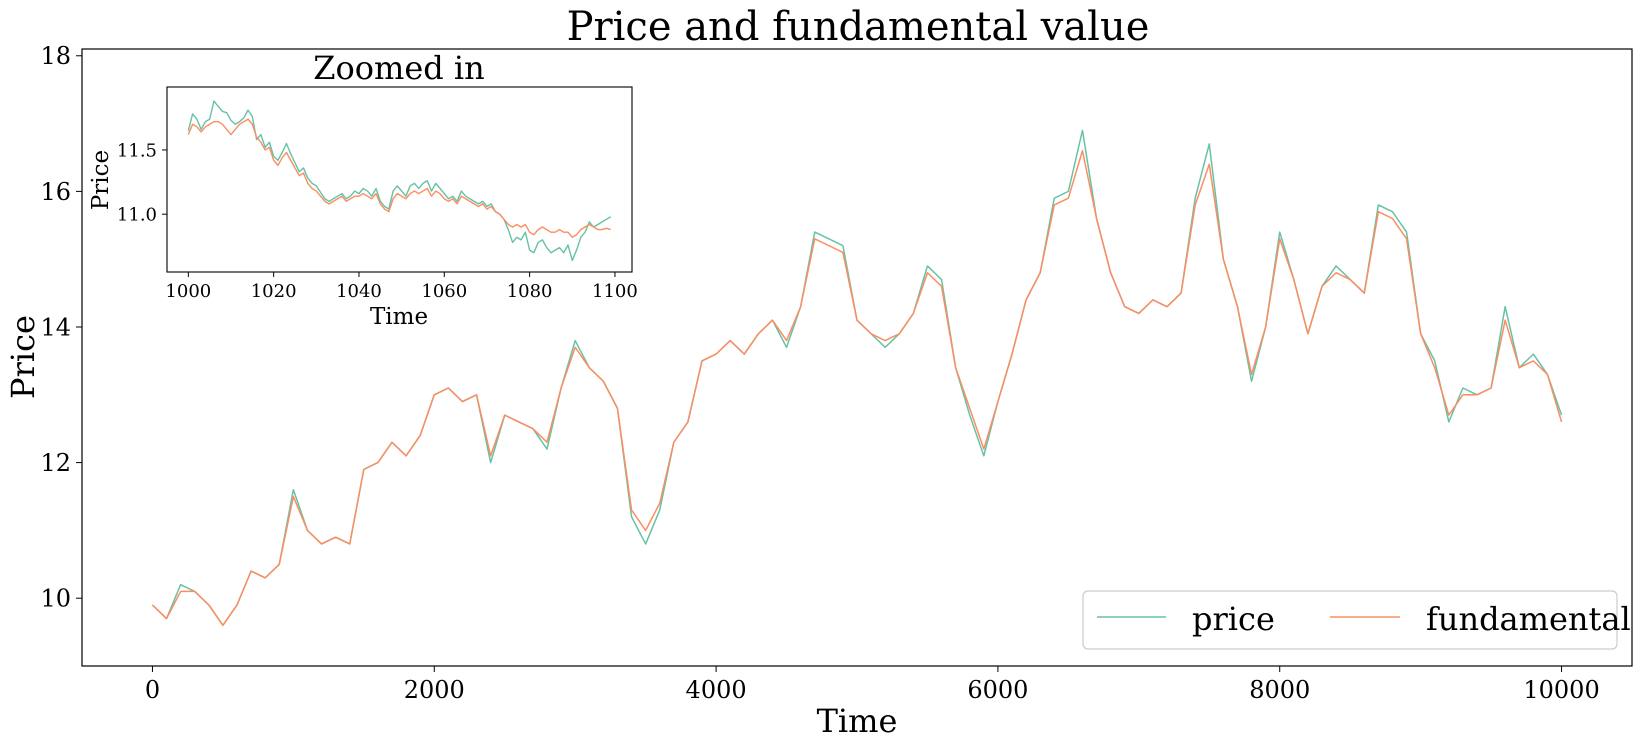  I want to click on legend: price fundamental, so click(1356, 620).